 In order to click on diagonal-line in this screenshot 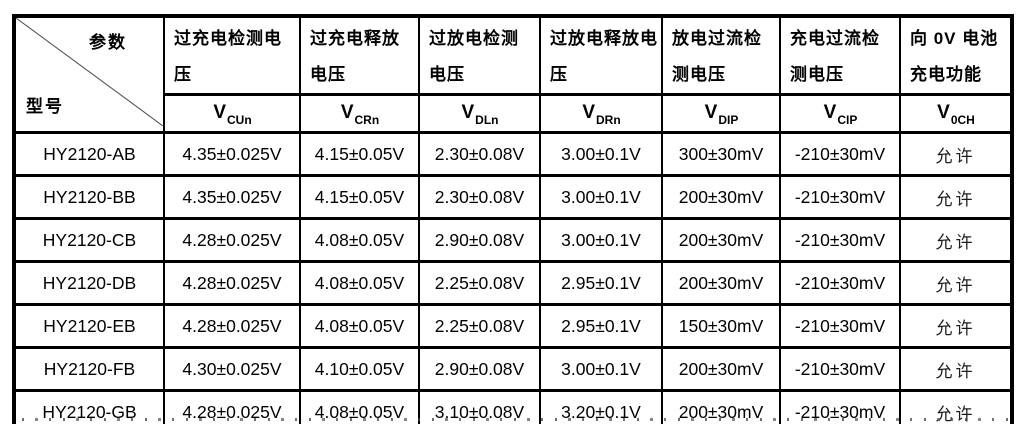, I will do `click(89, 72)`.